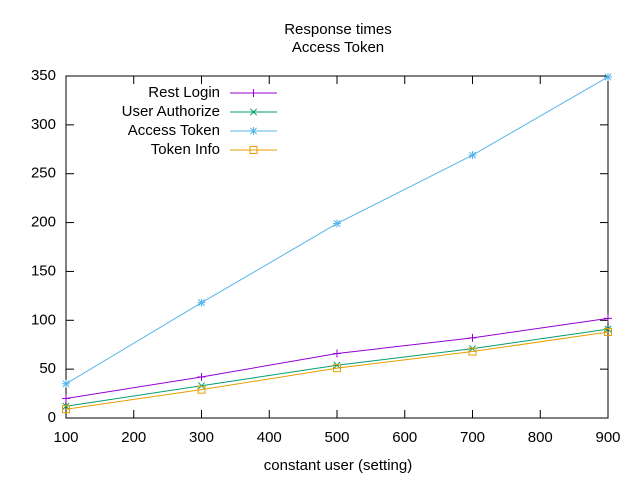  What do you see at coordinates (174, 130) in the screenshot?
I see `legend-label: Access Token` at bounding box center [174, 130].